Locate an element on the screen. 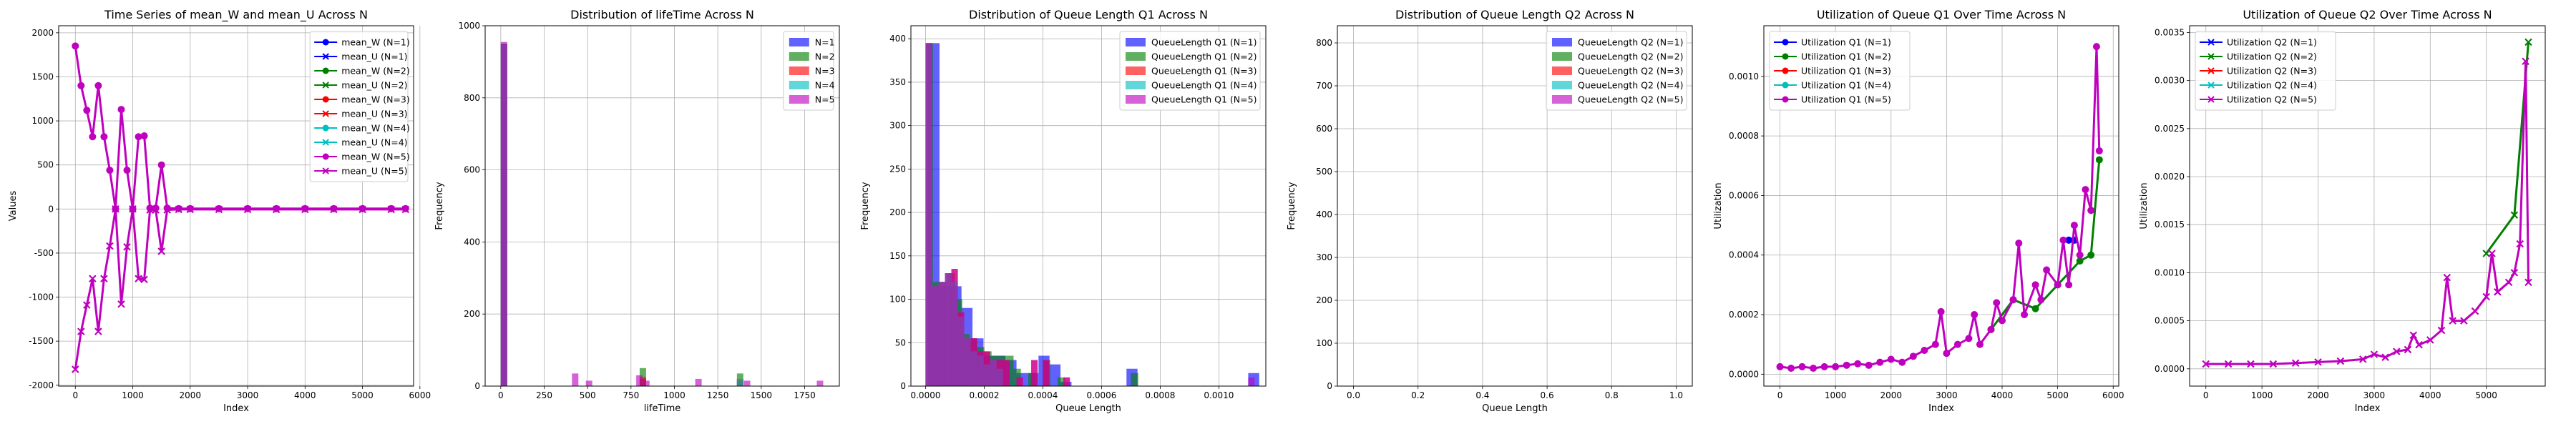 The height and width of the screenshot is (429, 2576). legend-label: mean_U (N=4) is located at coordinates (374, 142).